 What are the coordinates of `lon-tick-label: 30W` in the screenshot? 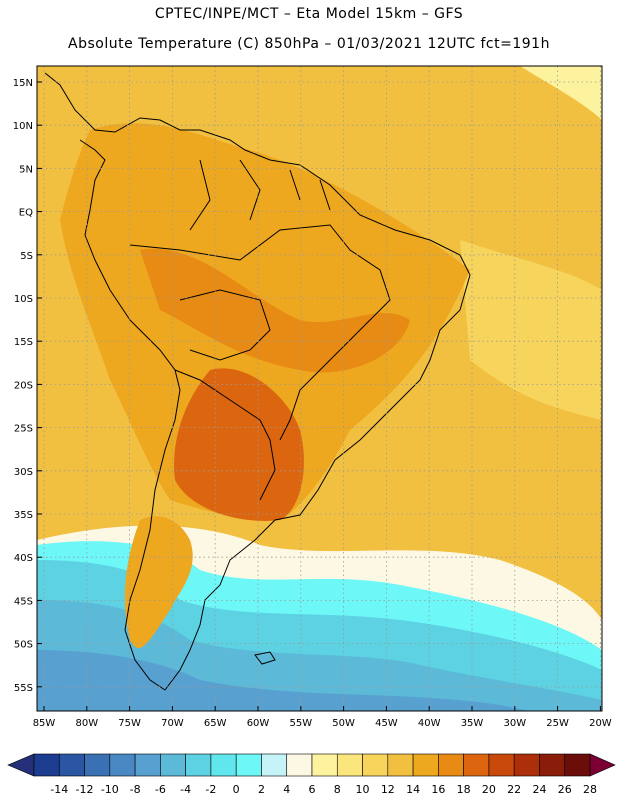 It's located at (514, 723).